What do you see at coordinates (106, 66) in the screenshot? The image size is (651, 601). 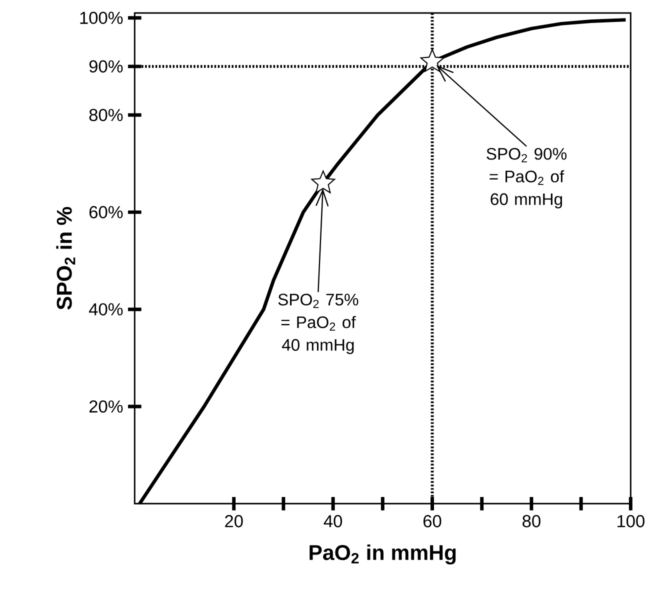 I see `y-tick-label: 90%` at bounding box center [106, 66].